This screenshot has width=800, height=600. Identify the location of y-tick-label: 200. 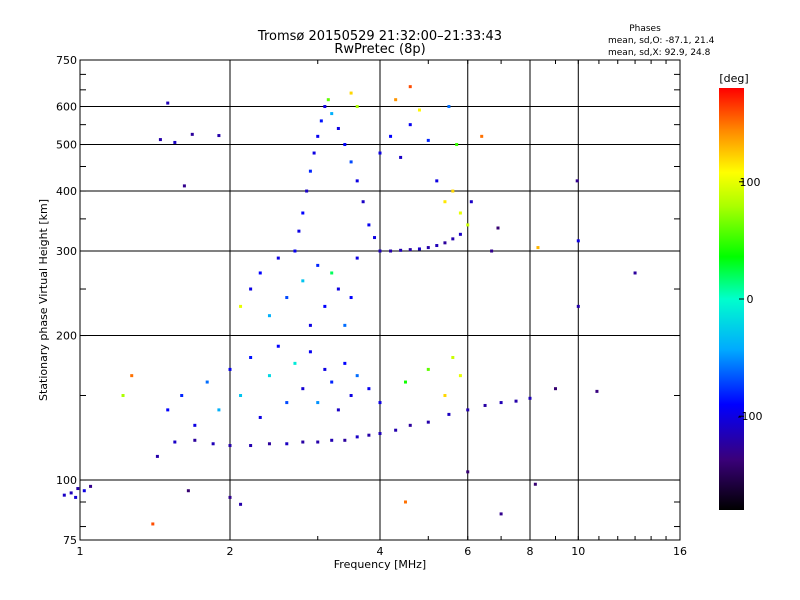
(66, 336).